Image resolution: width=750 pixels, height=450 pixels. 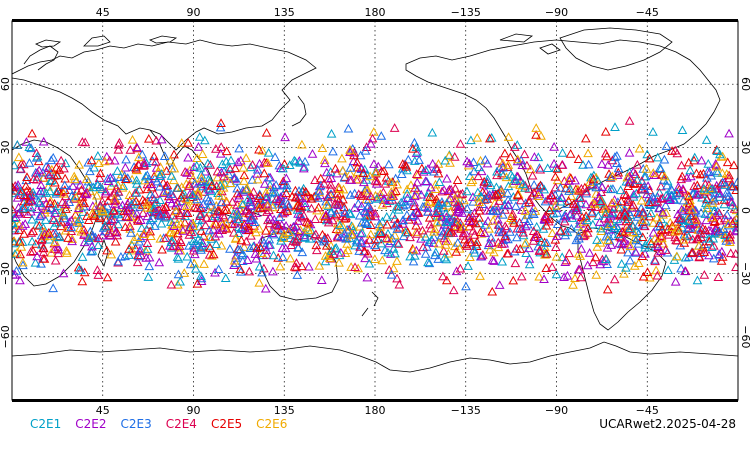 I want to click on ensemble-legend: C2E1 C2E2 C2E3 C2E4 C2E5 C2E6, so click(x=165, y=425).